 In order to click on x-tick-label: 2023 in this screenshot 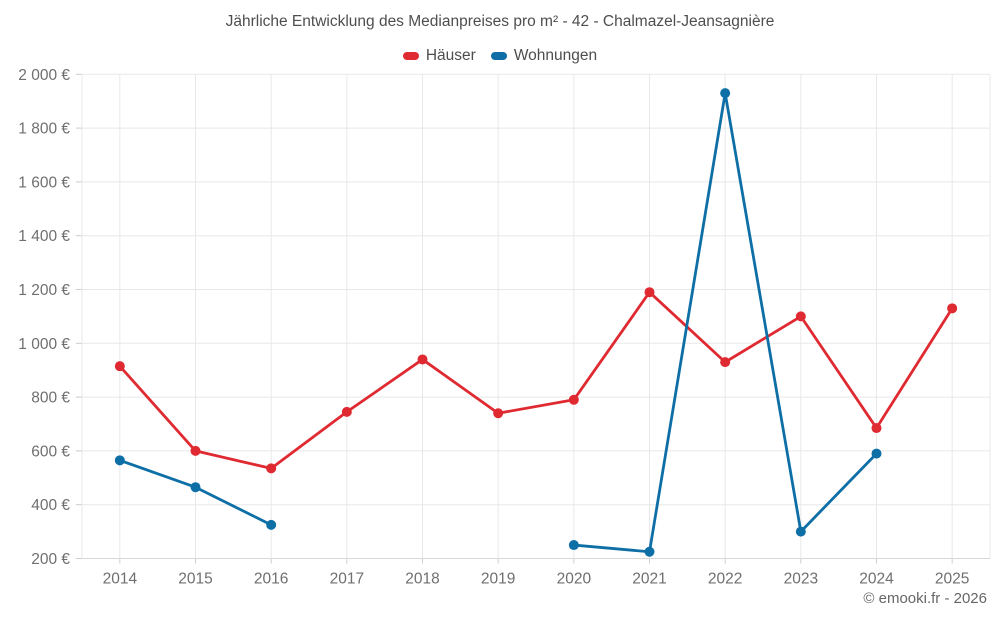, I will do `click(801, 579)`.